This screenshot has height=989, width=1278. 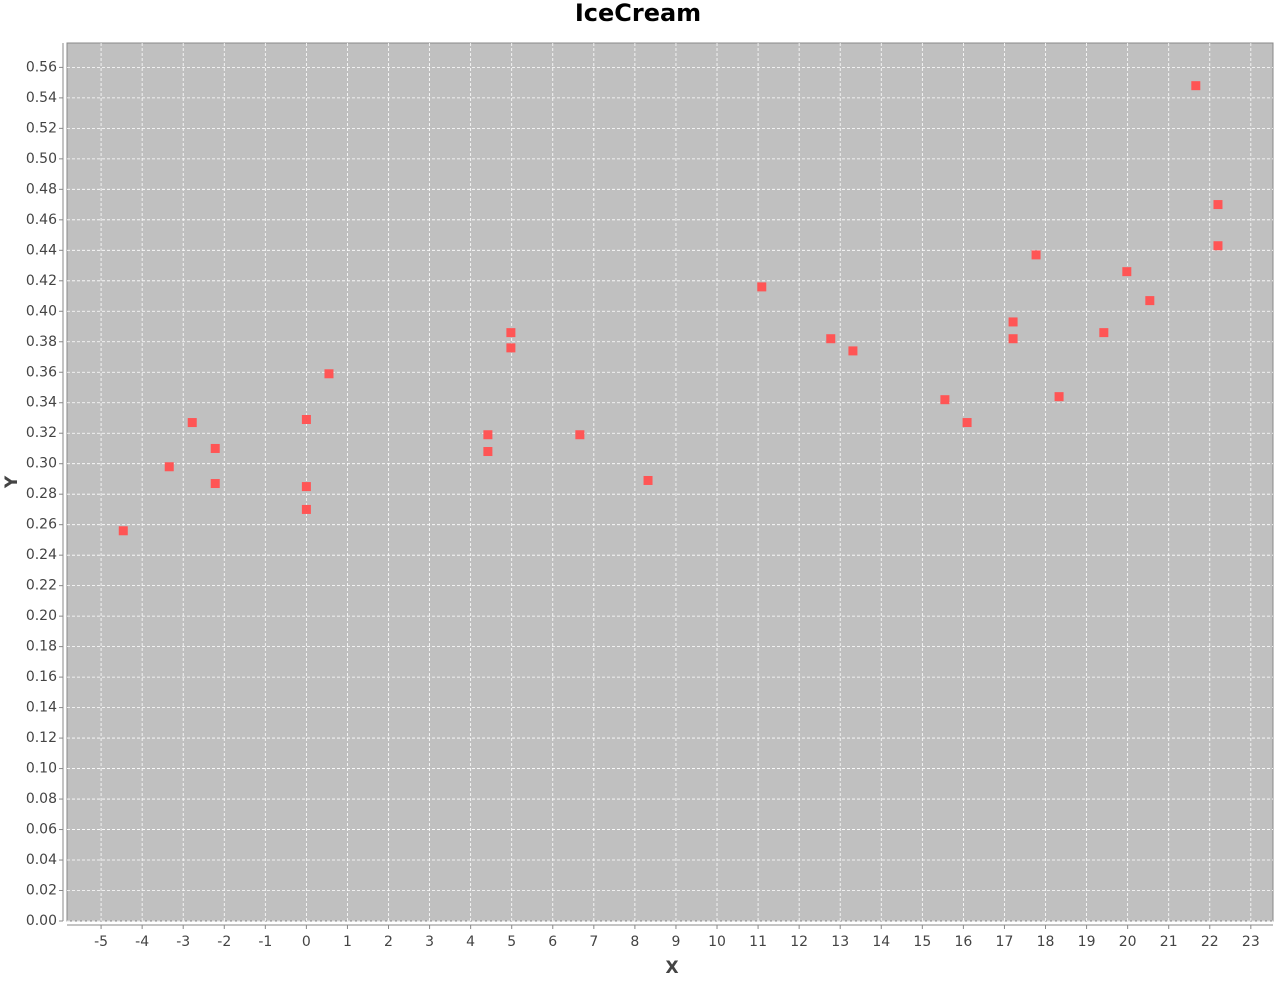 What do you see at coordinates (41, 281) in the screenshot?
I see `y-tick-label: 0.42` at bounding box center [41, 281].